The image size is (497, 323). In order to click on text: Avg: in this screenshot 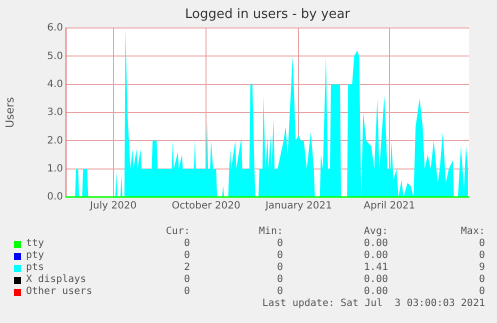, I will do `click(376, 232)`.